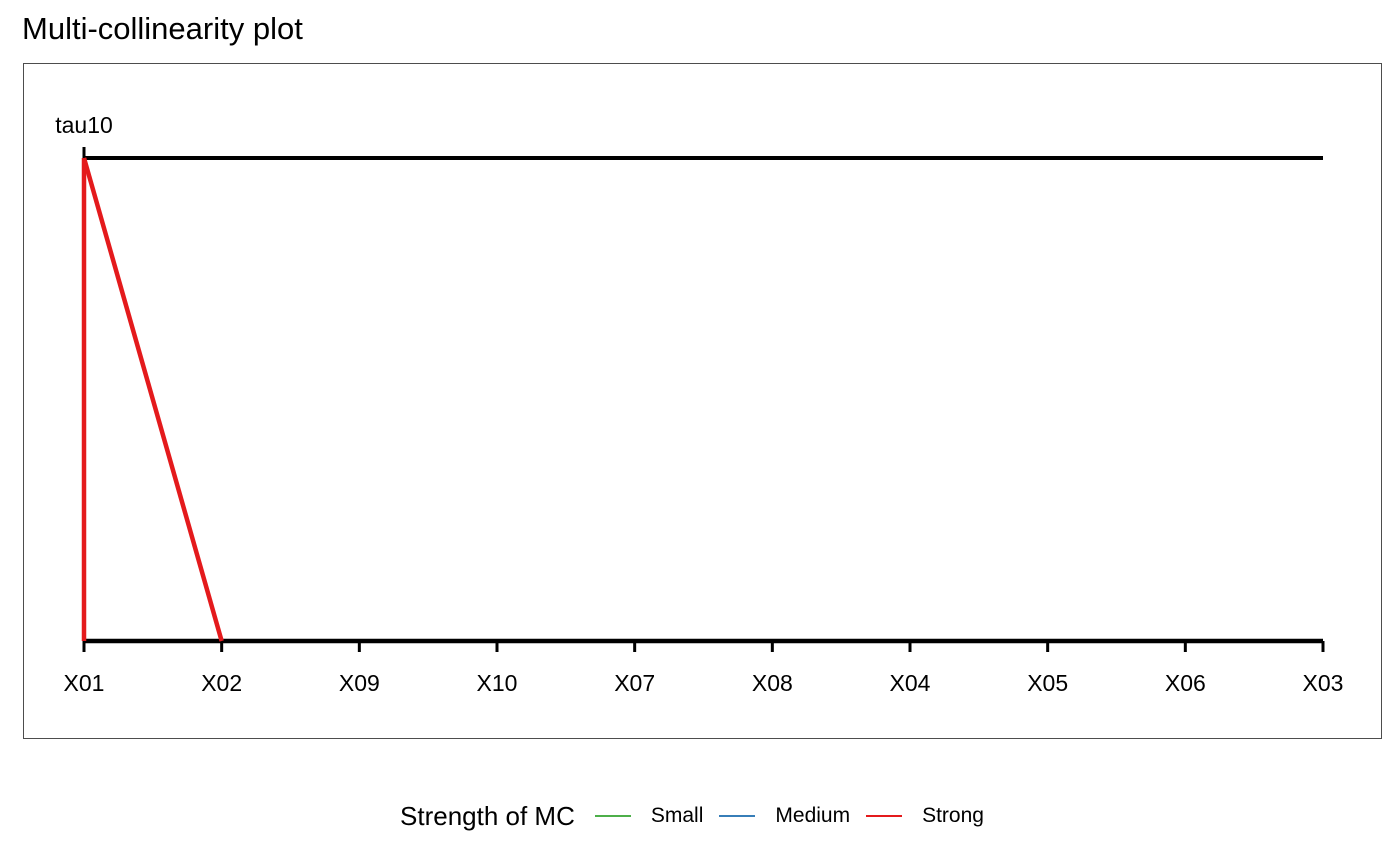 The width and height of the screenshot is (1400, 866). Describe the element at coordinates (634, 683) in the screenshot. I see `tick-label-X07: X07` at that location.